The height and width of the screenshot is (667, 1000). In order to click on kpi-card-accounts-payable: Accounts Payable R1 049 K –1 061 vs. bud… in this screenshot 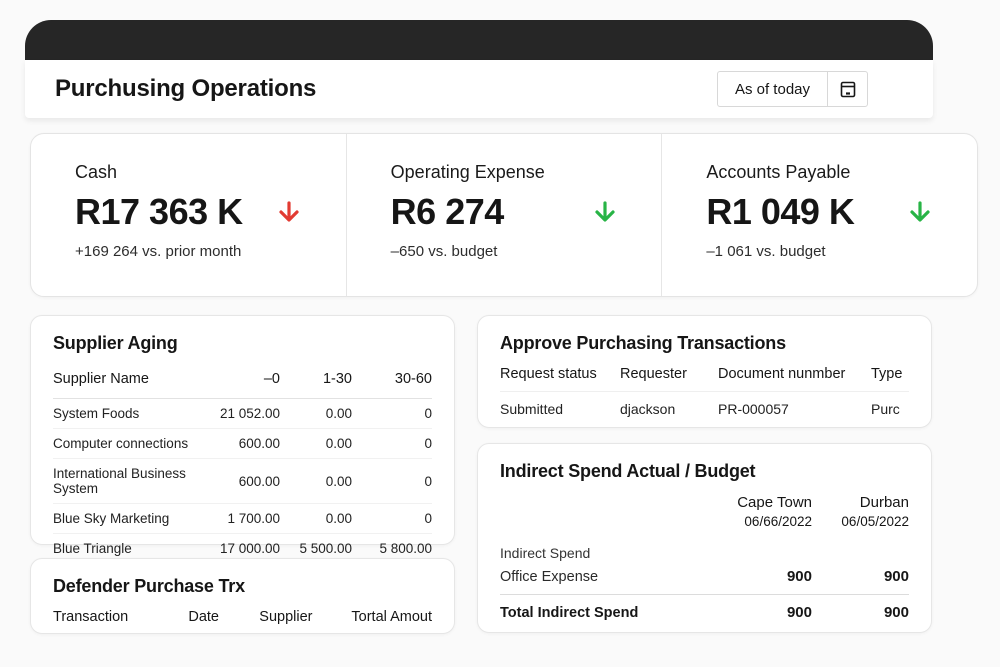, I will do `click(819, 215)`.